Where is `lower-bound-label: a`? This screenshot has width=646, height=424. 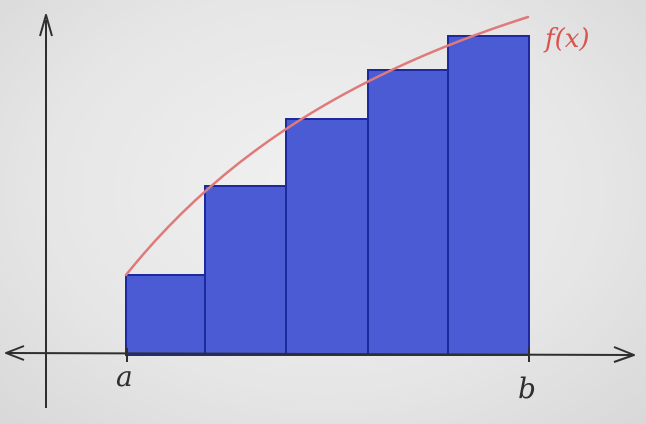
lower-bound-label: a is located at coordinates (124, 376).